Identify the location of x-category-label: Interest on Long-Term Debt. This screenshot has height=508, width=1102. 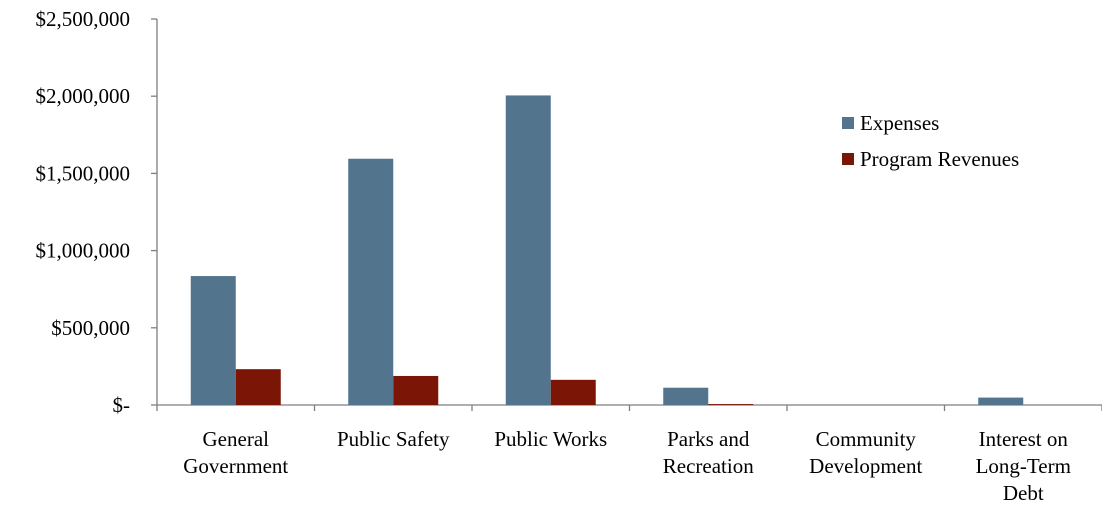
(1023, 466).